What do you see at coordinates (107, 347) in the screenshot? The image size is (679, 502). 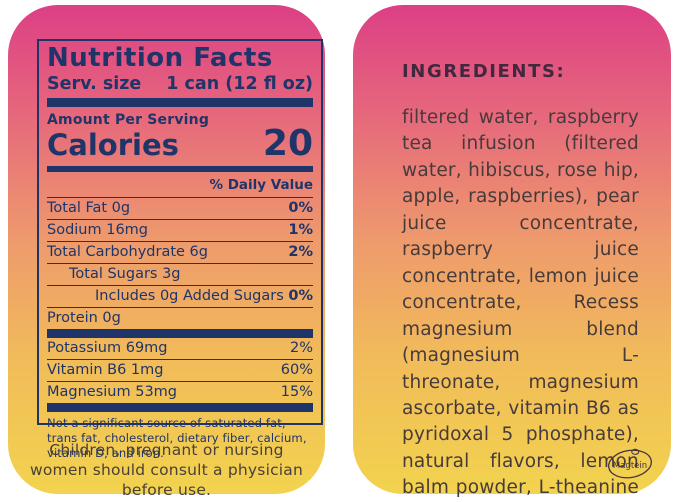 I see `nutrient-label: Potassium 69mg` at bounding box center [107, 347].